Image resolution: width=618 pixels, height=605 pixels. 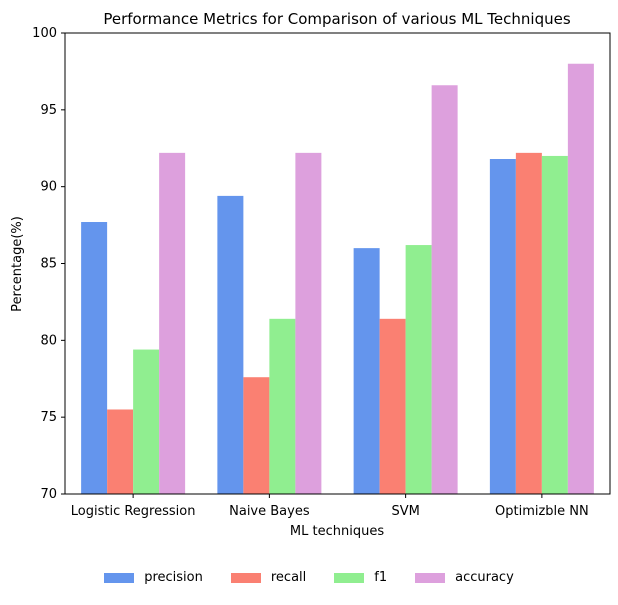 I want to click on x-tick-label: Naive Bayes, so click(x=269, y=511).